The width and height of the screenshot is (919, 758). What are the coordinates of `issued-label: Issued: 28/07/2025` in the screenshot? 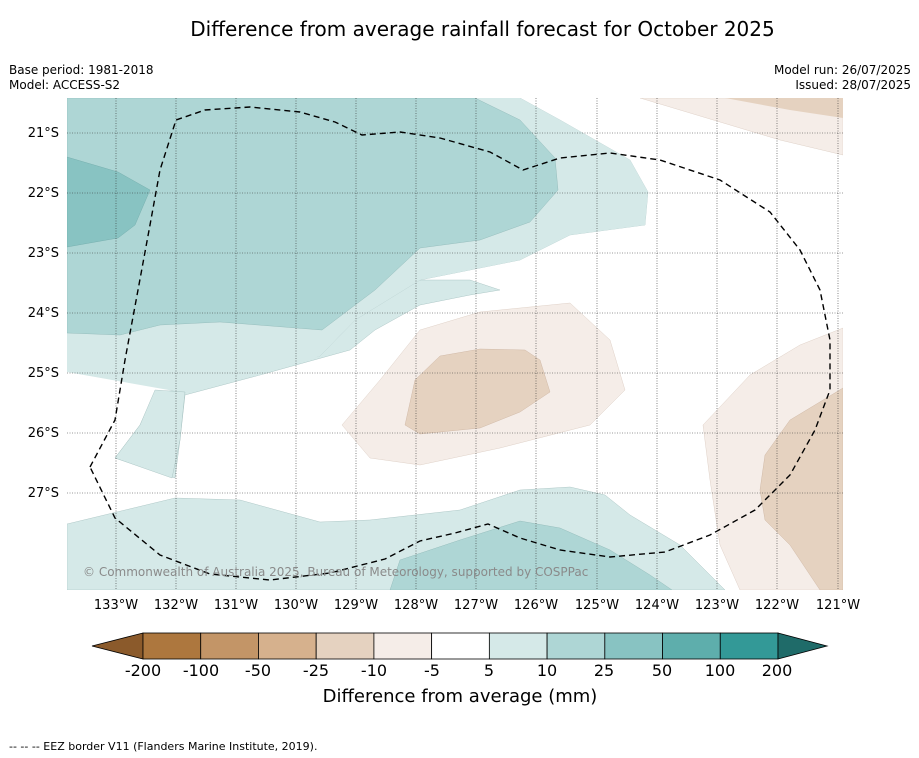 It's located at (853, 85).